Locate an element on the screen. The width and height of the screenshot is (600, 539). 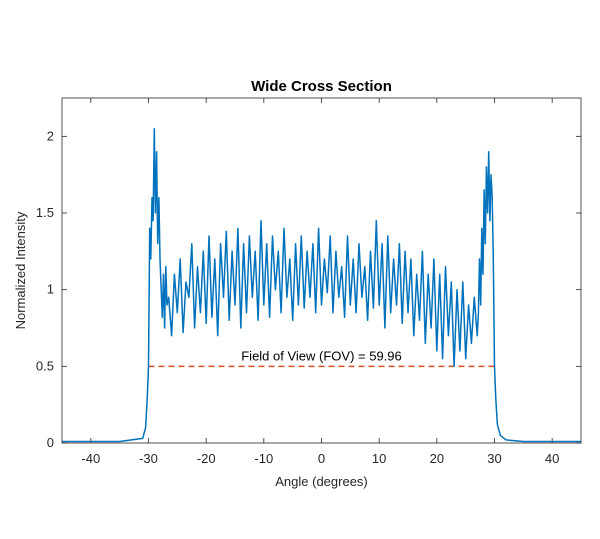
x-tick-label: 10 is located at coordinates (379, 458).